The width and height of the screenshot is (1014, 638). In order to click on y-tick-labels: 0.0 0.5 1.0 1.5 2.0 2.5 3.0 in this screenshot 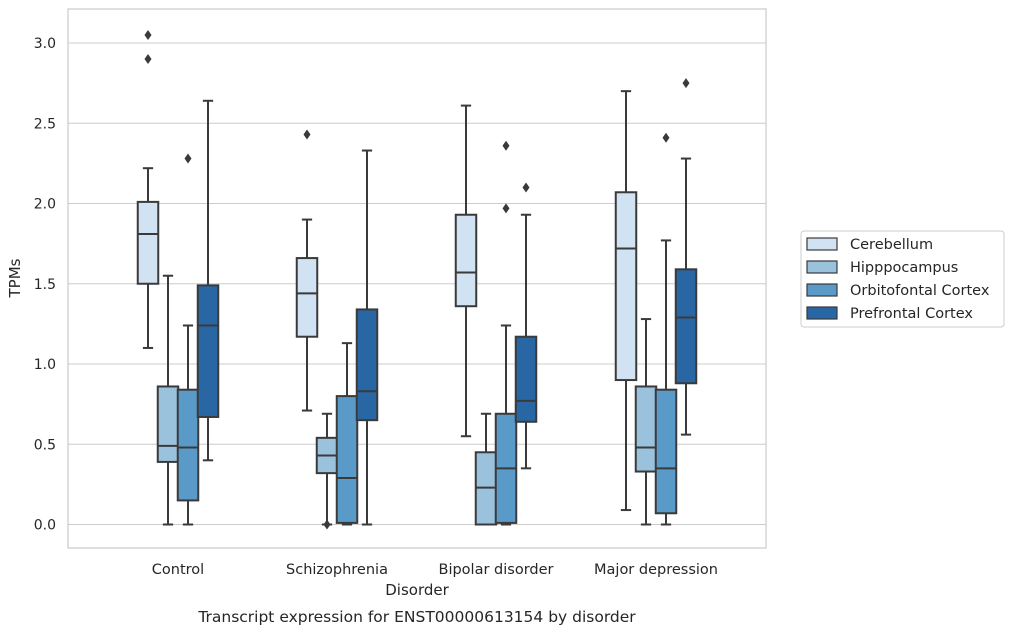, I will do `click(45, 285)`.